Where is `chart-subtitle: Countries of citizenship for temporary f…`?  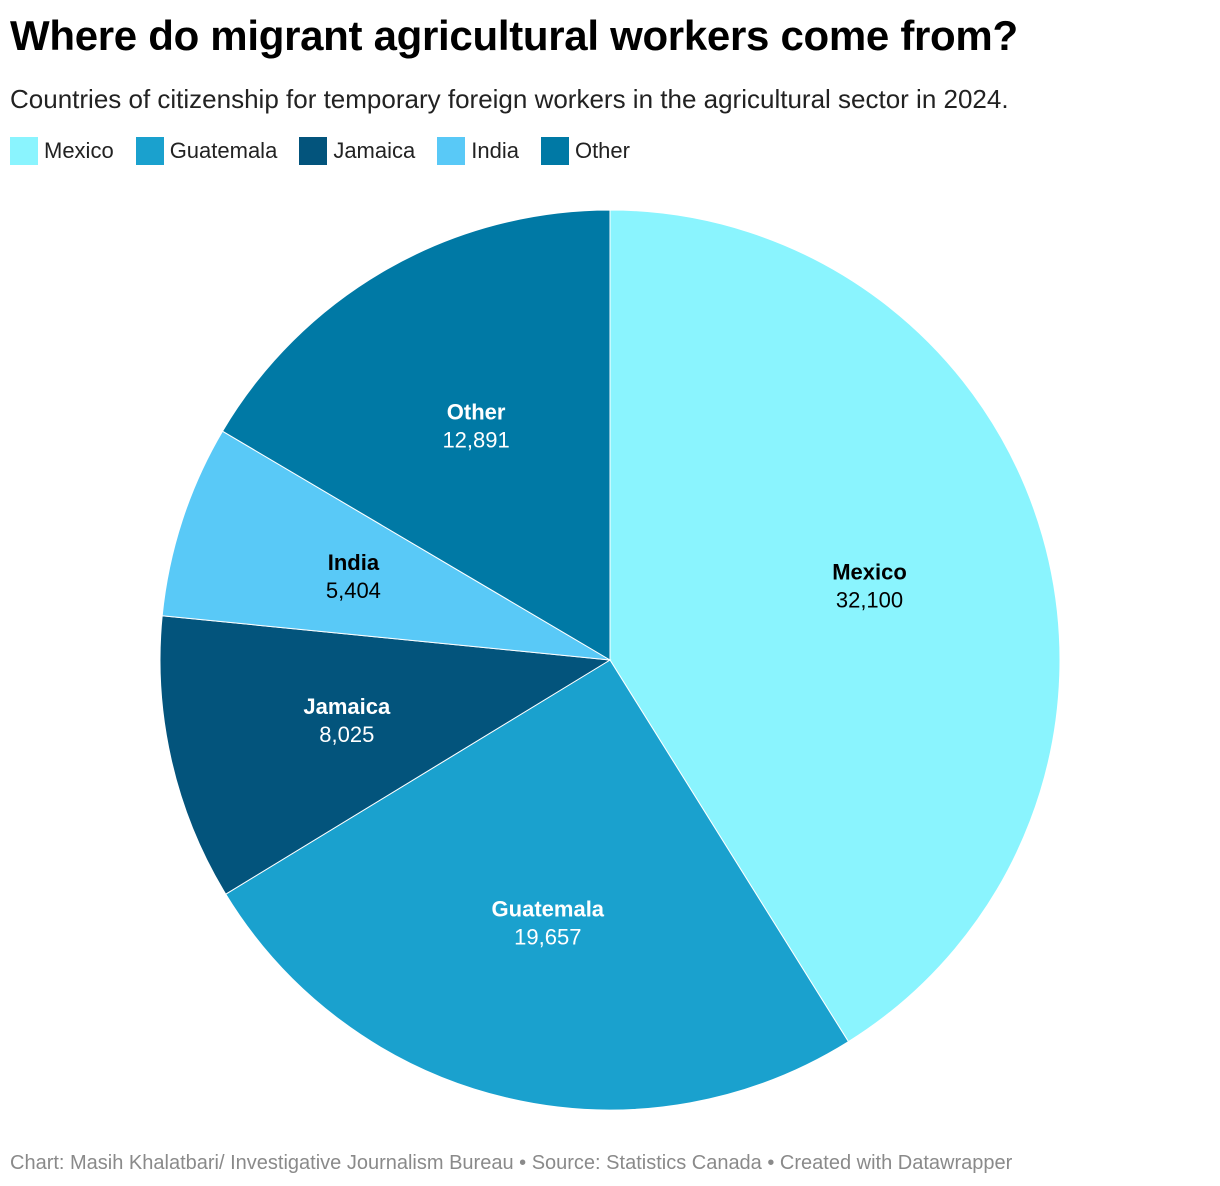
chart-subtitle: Countries of citizenship for temporary f… is located at coordinates (509, 99).